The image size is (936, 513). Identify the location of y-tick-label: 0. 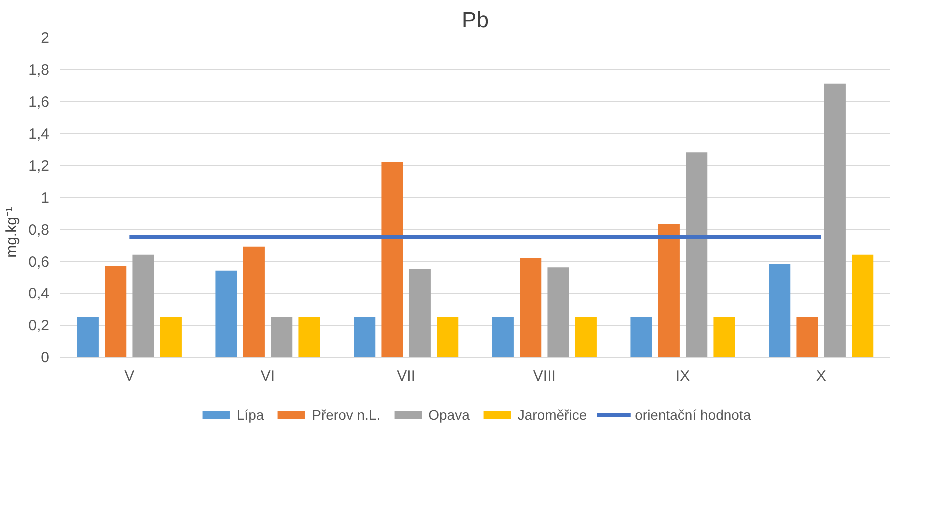
(45, 358).